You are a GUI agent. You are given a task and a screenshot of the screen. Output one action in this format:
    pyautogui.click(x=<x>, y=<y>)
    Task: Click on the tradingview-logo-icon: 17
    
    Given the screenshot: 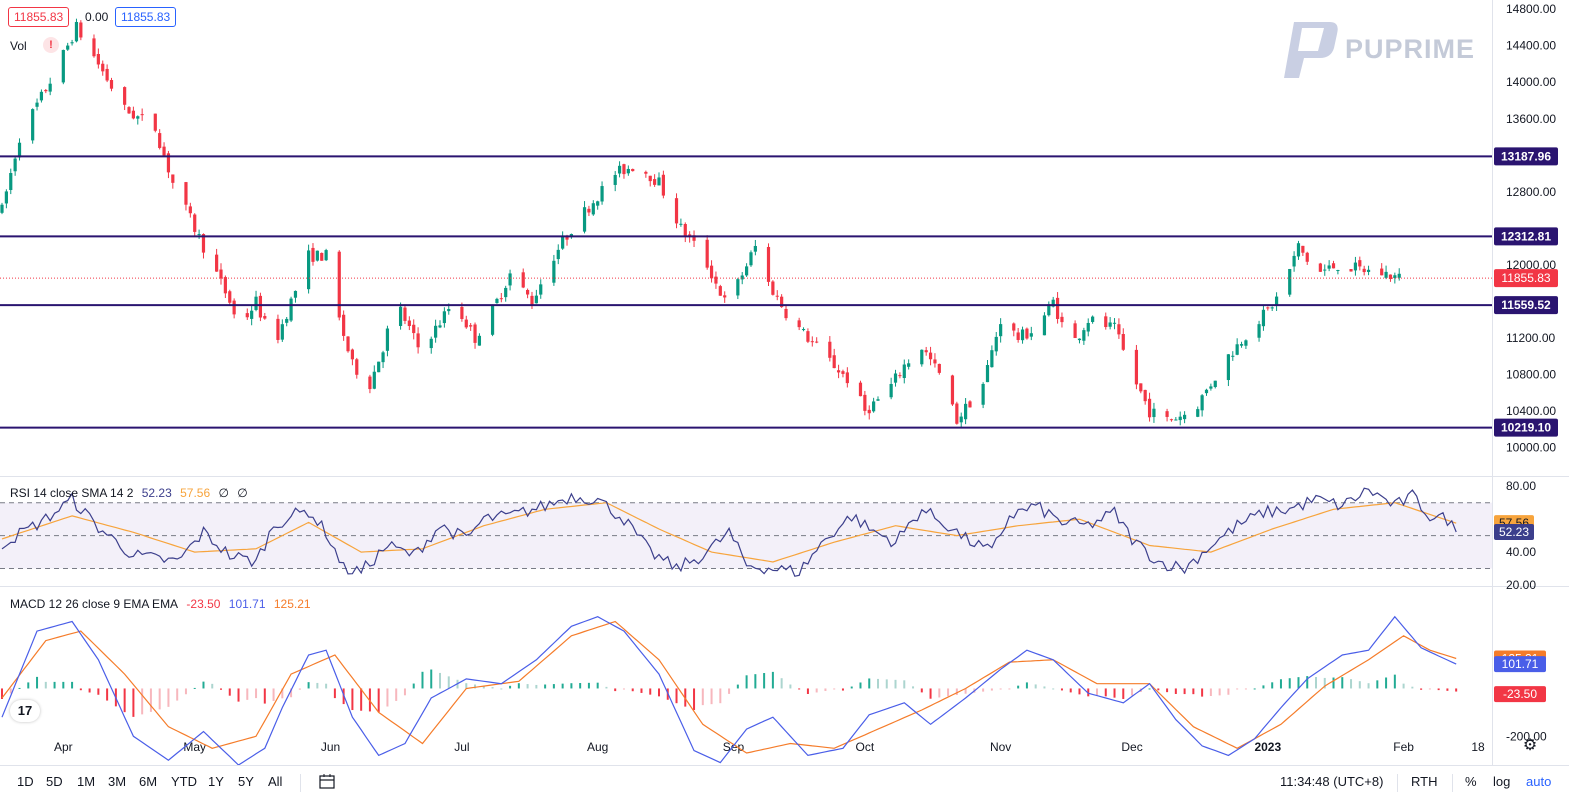 What is the action you would take?
    pyautogui.click(x=25, y=711)
    